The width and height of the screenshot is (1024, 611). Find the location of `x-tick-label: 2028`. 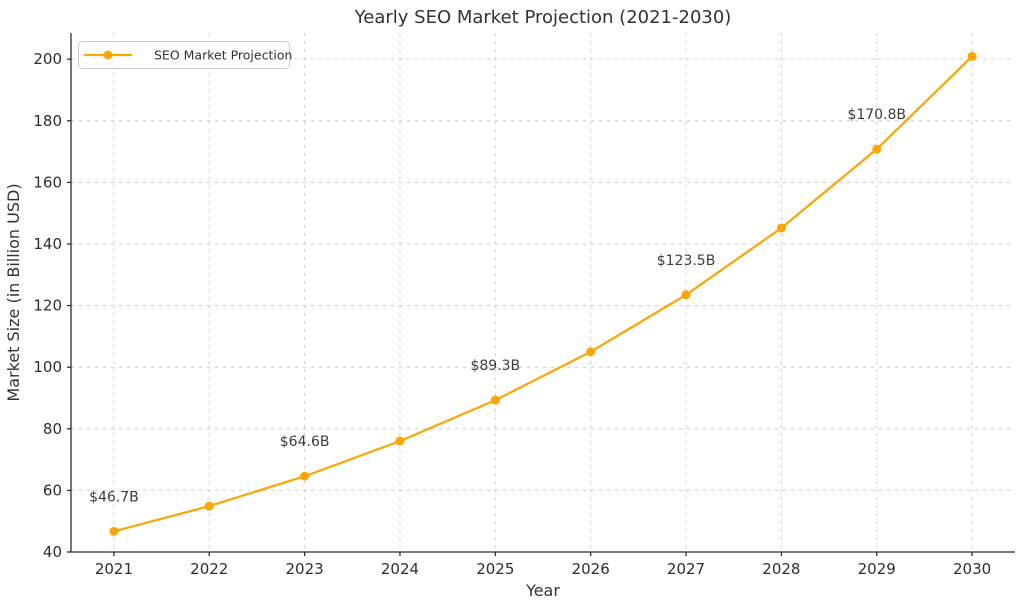

x-tick-label: 2028 is located at coordinates (781, 569).